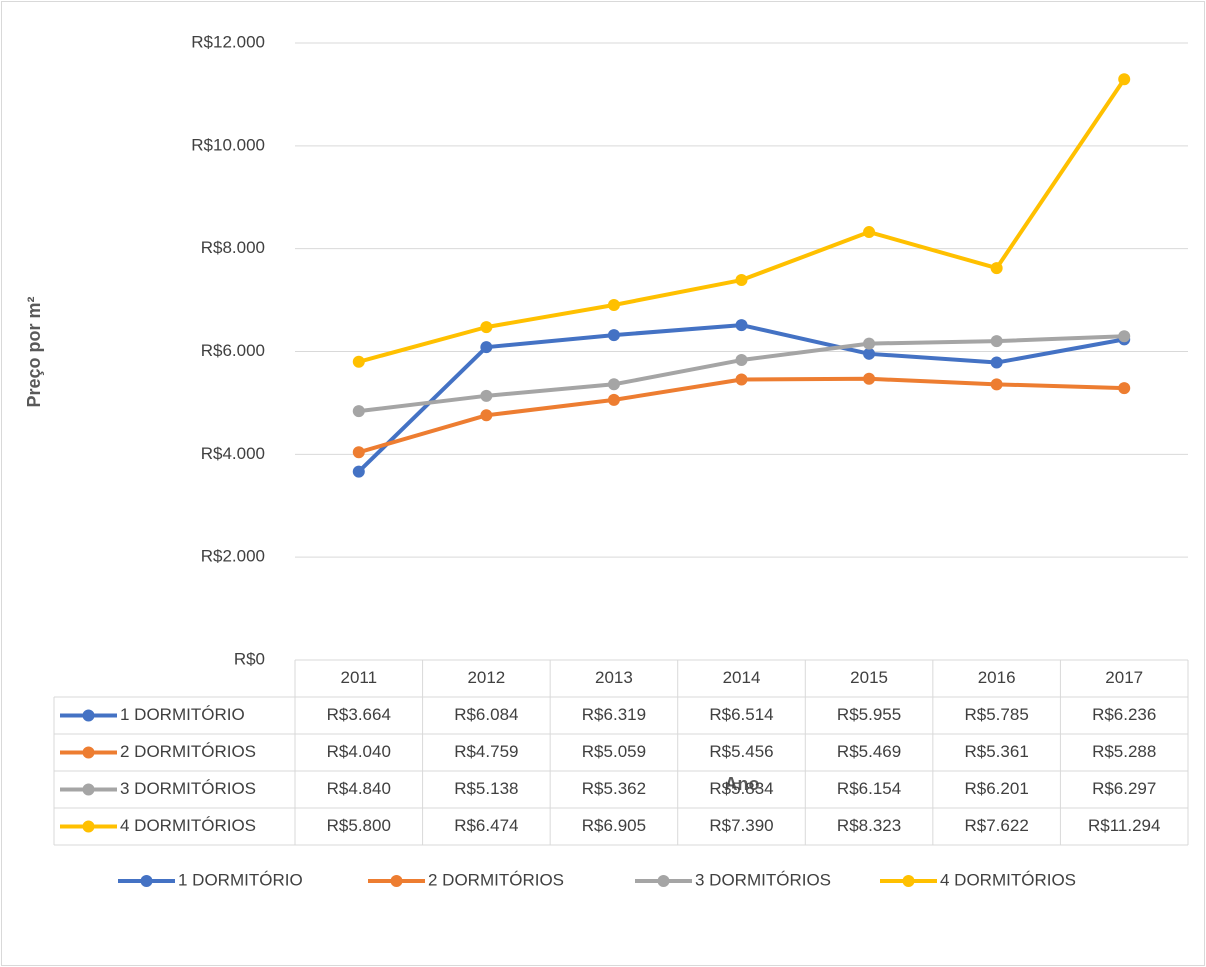 The image size is (1206, 967). What do you see at coordinates (233, 350) in the screenshot?
I see `y-tick-label: R$6.000` at bounding box center [233, 350].